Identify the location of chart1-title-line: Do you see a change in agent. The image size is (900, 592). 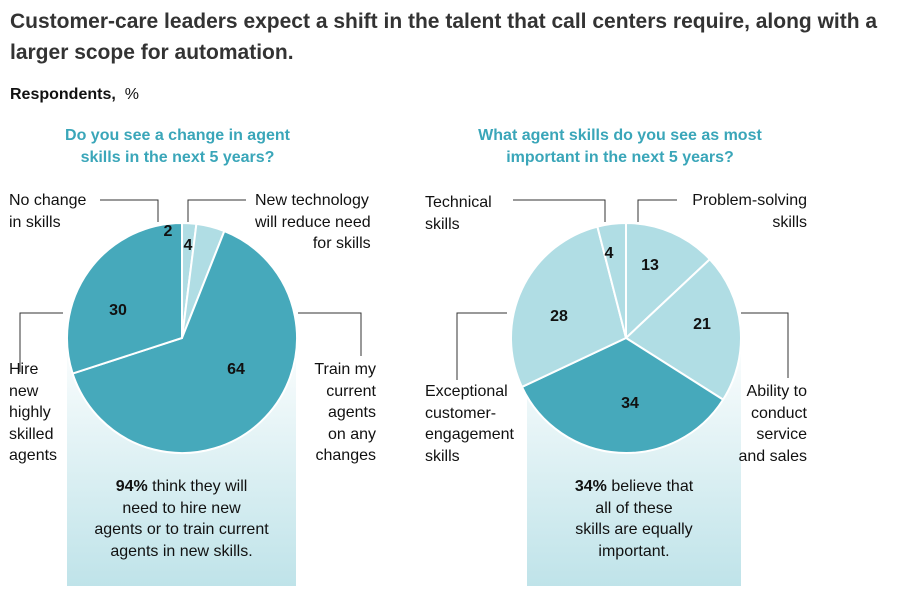
(177, 135).